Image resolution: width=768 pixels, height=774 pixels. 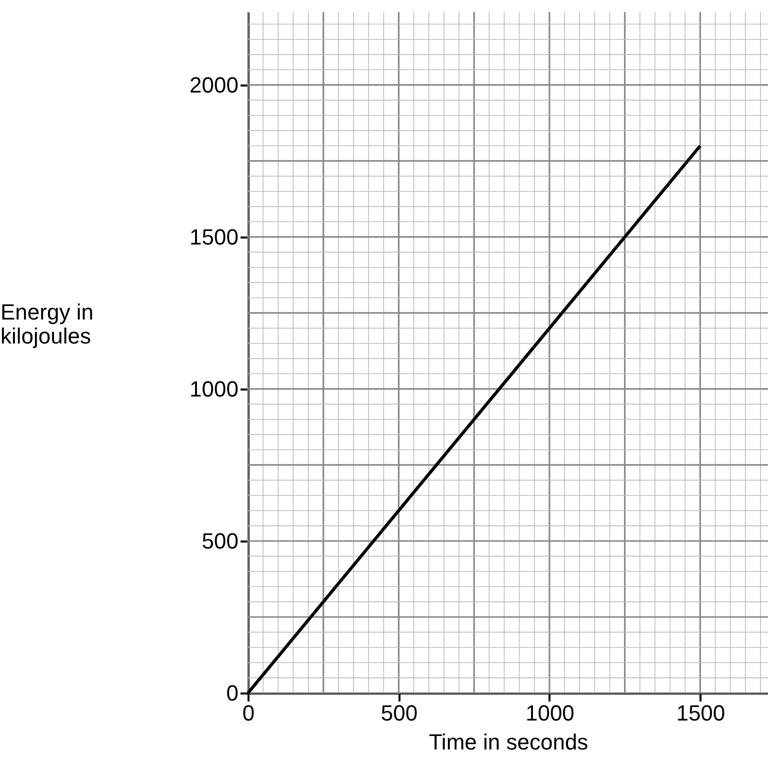 What do you see at coordinates (232, 693) in the screenshot?
I see `y-tick-label: 0` at bounding box center [232, 693].